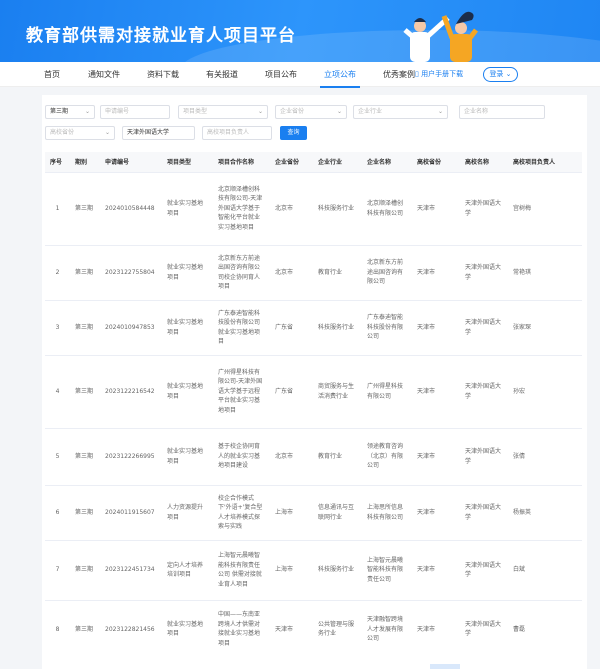 This screenshot has height=669, width=600. What do you see at coordinates (187, 162) in the screenshot?
I see `column-header: 项目类型` at bounding box center [187, 162].